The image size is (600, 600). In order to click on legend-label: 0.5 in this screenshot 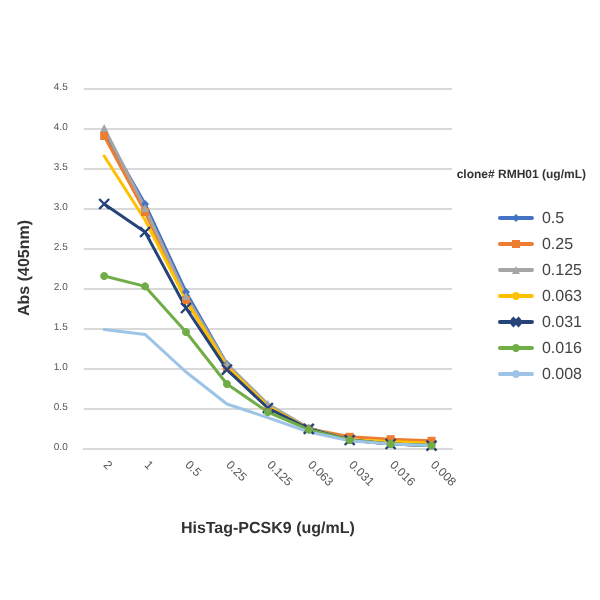, I will do `click(553, 218)`.